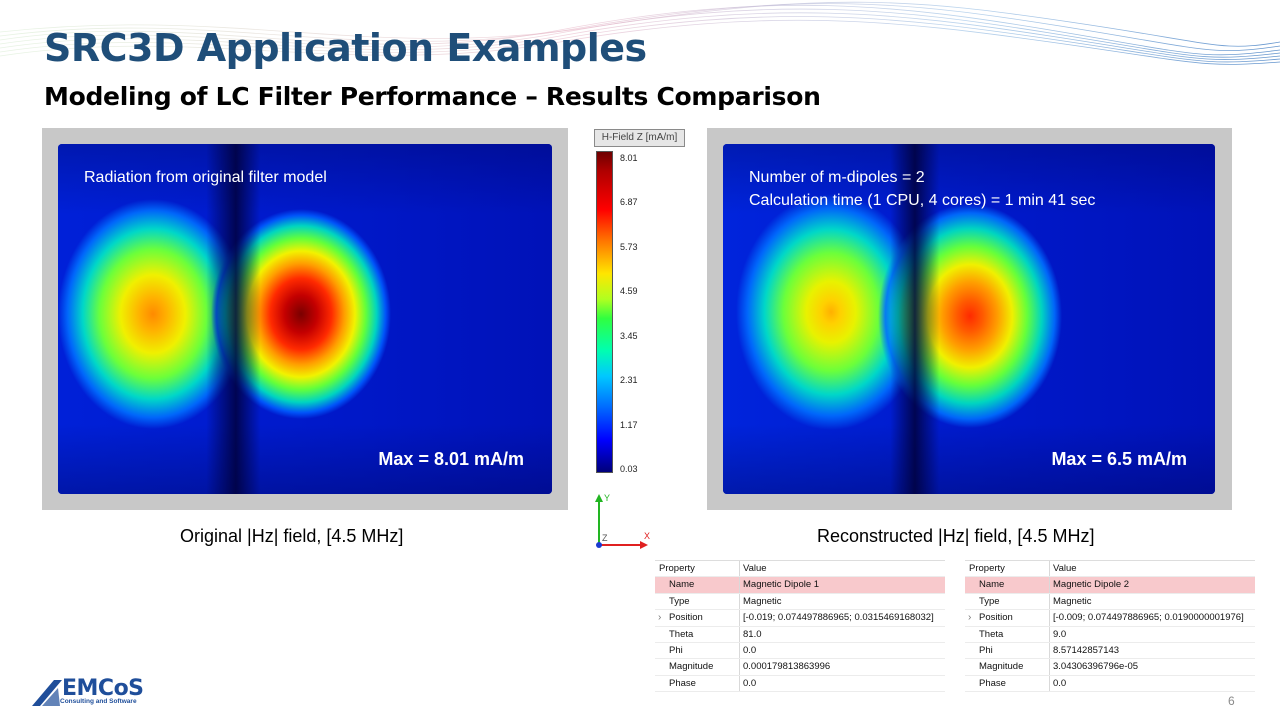 This screenshot has height=720, width=1280. What do you see at coordinates (956, 536) in the screenshot?
I see `reconstructed-field-caption: Reconstructed |Hz| field, [4.5 MHz]` at bounding box center [956, 536].